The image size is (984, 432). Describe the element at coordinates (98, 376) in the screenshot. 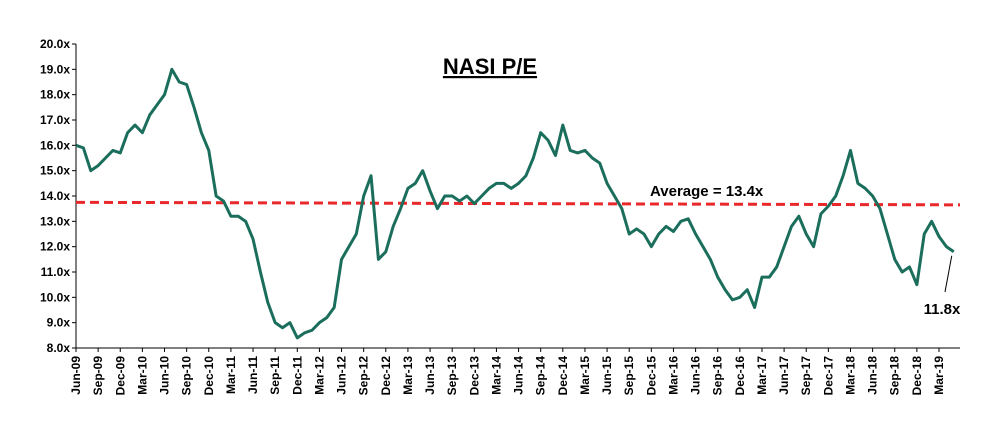

I see `x-tick-label: Sep-09` at that location.